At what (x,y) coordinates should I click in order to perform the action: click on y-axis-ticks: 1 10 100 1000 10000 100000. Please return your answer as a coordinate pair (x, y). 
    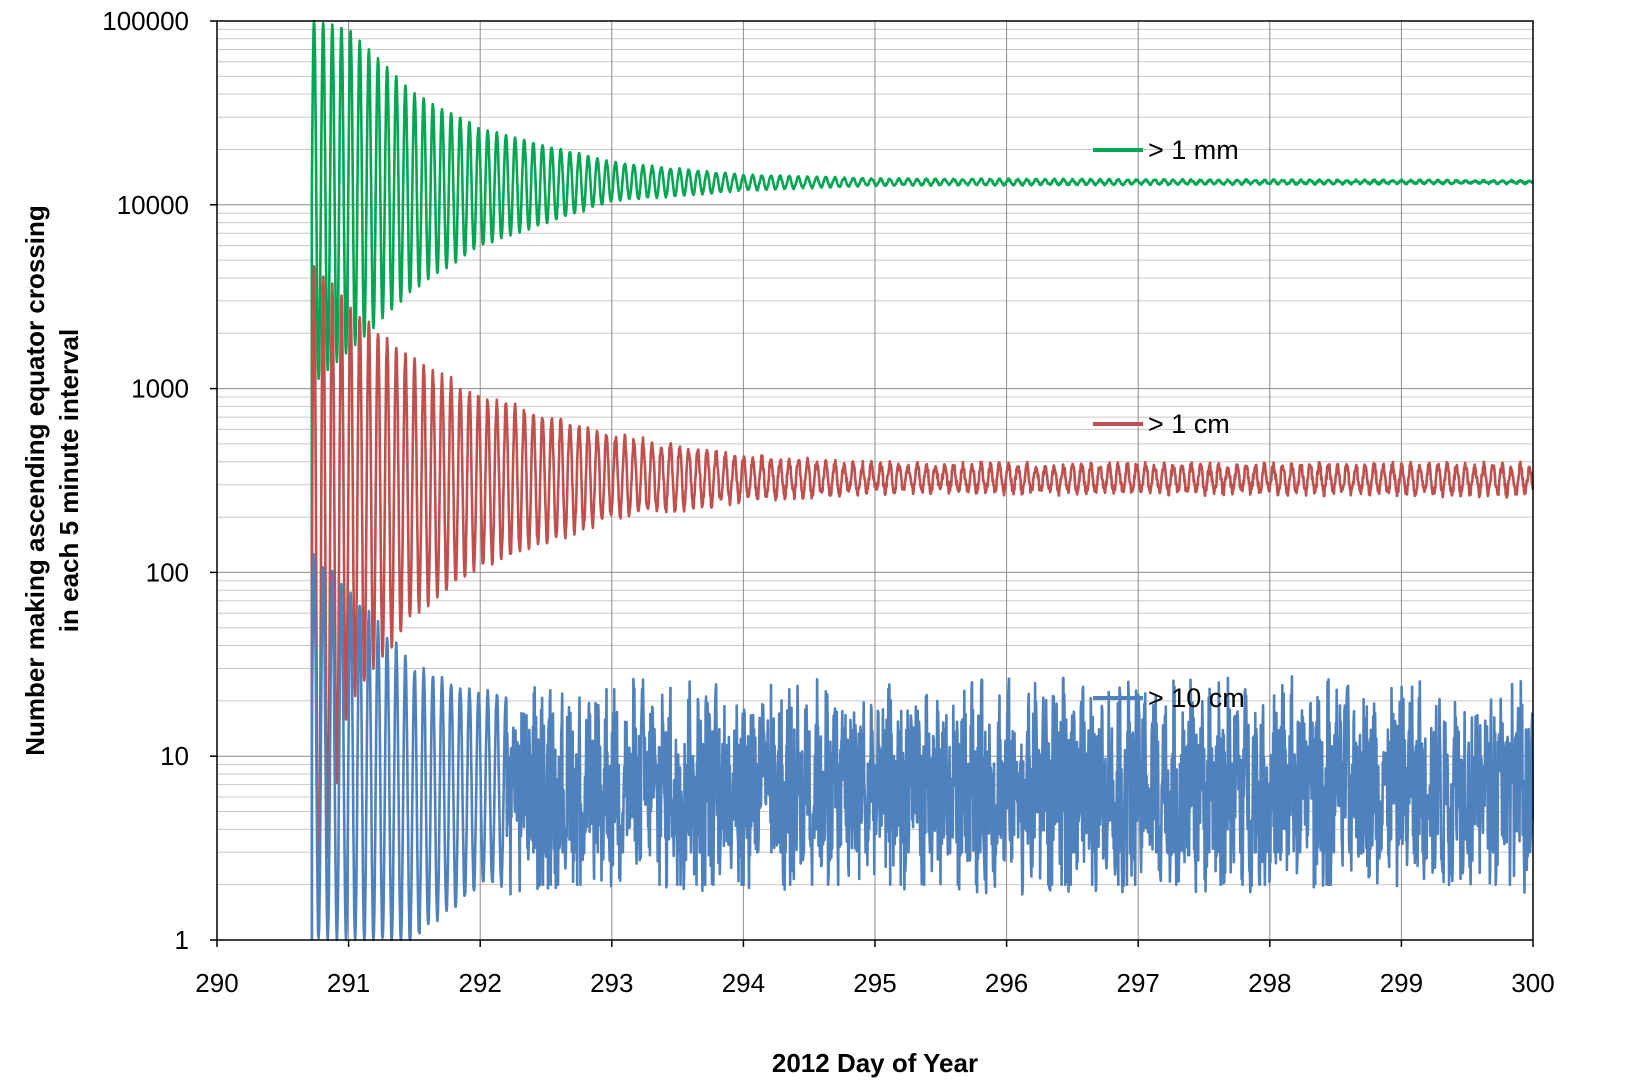
    Looking at the image, I should click on (159, 480).